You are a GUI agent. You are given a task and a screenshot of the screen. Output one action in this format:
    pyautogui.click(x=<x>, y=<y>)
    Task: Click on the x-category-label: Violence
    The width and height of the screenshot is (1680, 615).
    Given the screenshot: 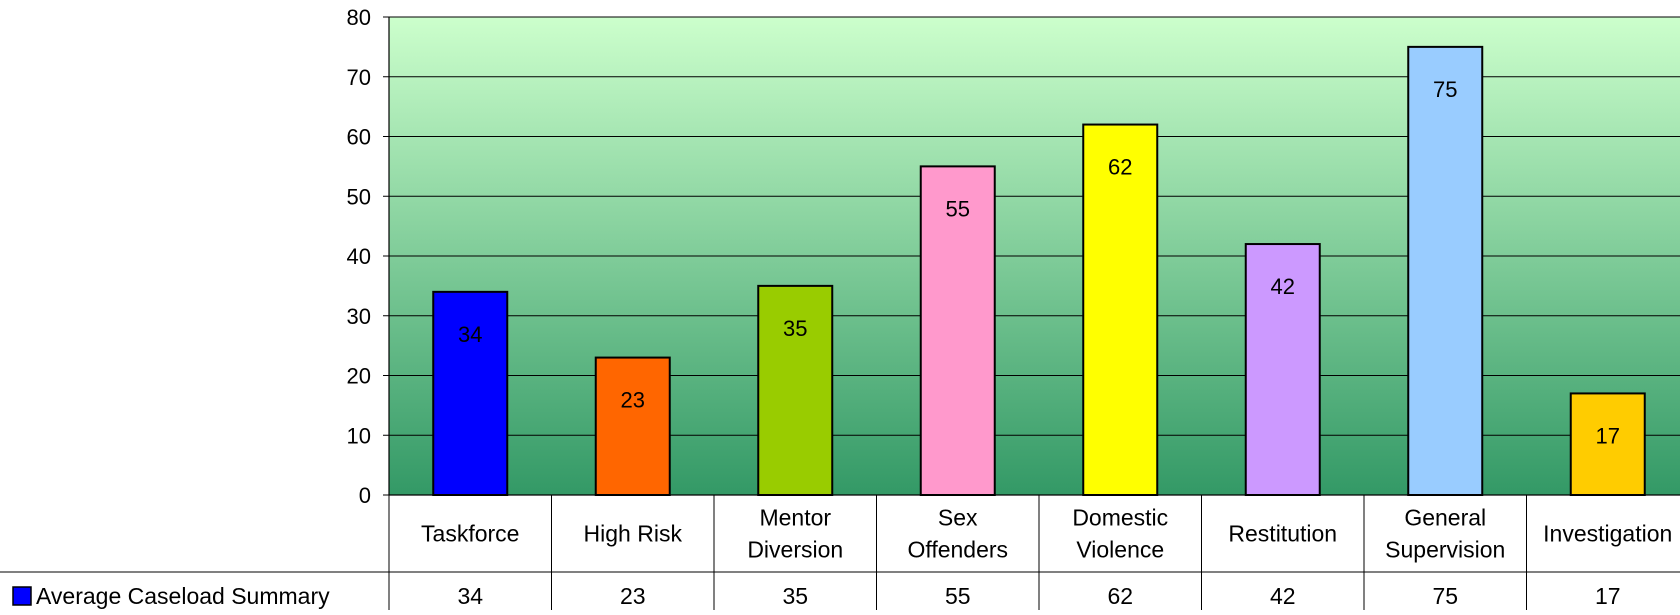 What is the action you would take?
    pyautogui.click(x=1120, y=550)
    